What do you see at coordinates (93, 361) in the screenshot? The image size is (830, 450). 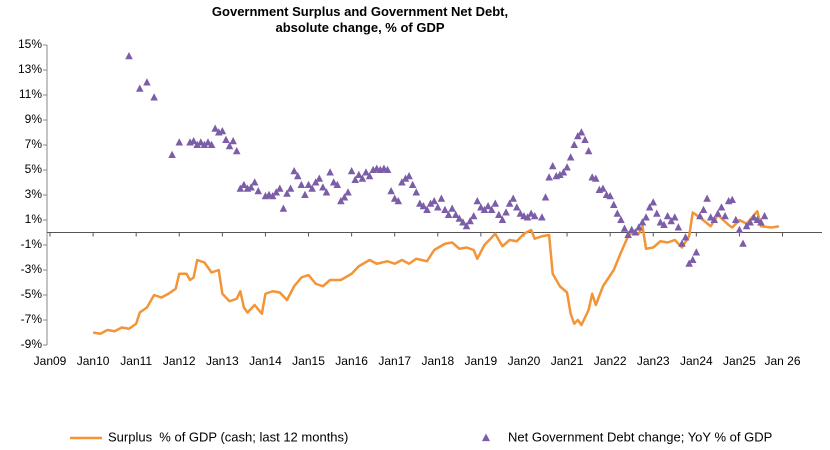 I see `x-tick-label: Jan10` at bounding box center [93, 361].